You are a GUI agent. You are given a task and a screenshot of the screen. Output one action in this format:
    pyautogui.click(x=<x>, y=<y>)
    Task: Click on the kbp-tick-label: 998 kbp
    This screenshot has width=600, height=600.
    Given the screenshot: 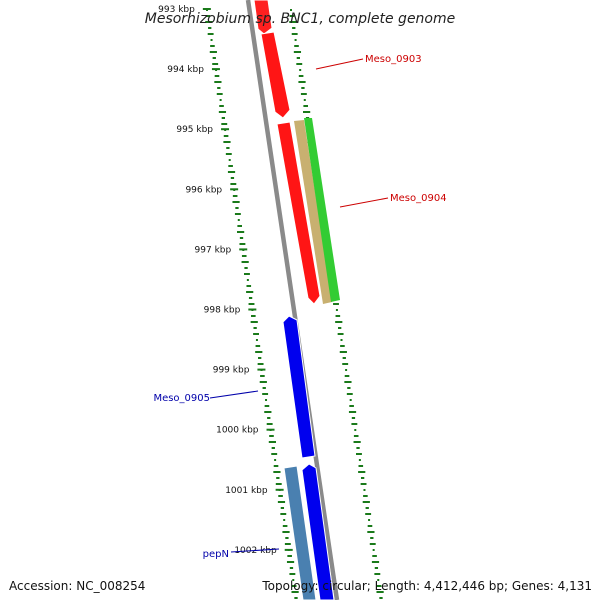 What is the action you would take?
    pyautogui.click(x=222, y=311)
    